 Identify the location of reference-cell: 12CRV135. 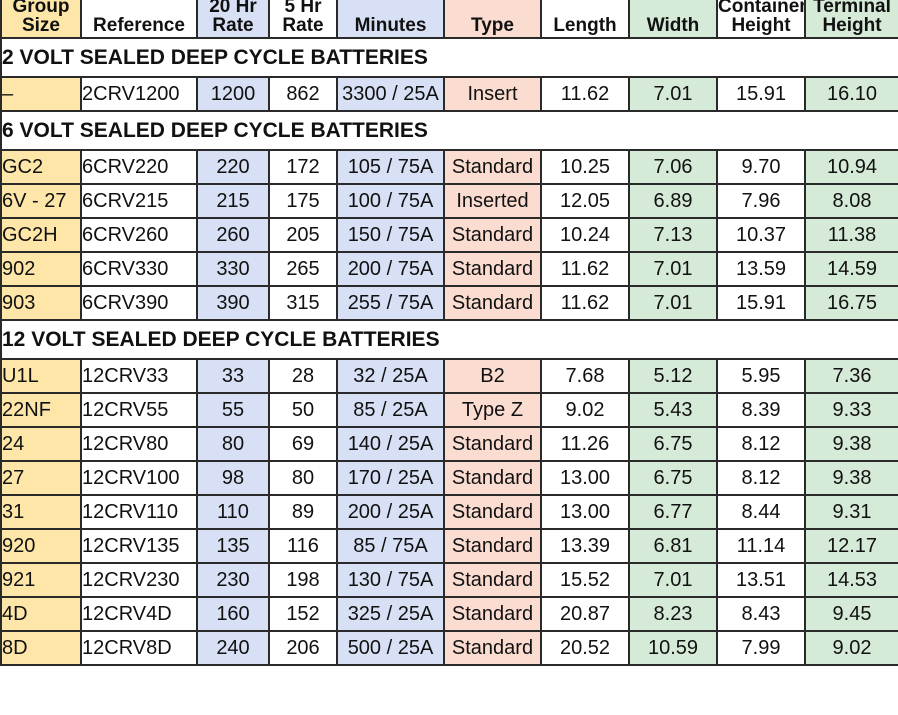
(139, 546).